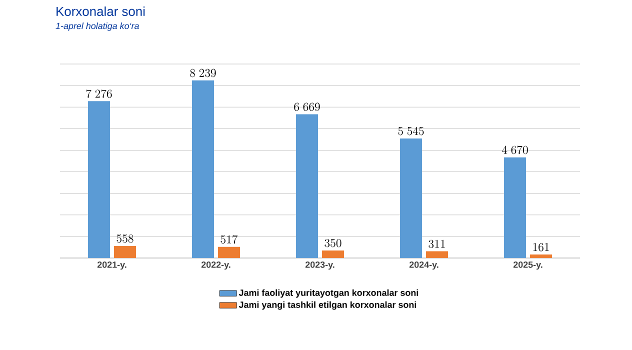  What do you see at coordinates (527, 266) in the screenshot?
I see `x-tick-label: 2025-y.` at bounding box center [527, 266].